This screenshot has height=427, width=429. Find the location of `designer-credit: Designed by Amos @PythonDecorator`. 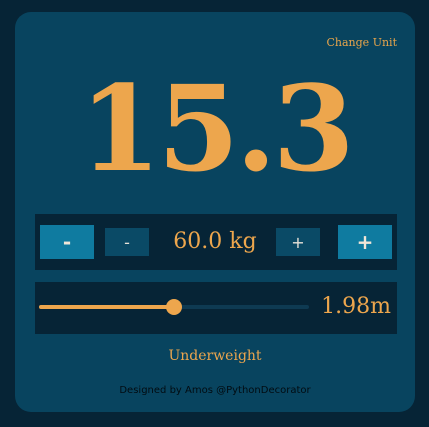

designer-credit: Designed by Amos @PythonDecorator is located at coordinates (215, 390).